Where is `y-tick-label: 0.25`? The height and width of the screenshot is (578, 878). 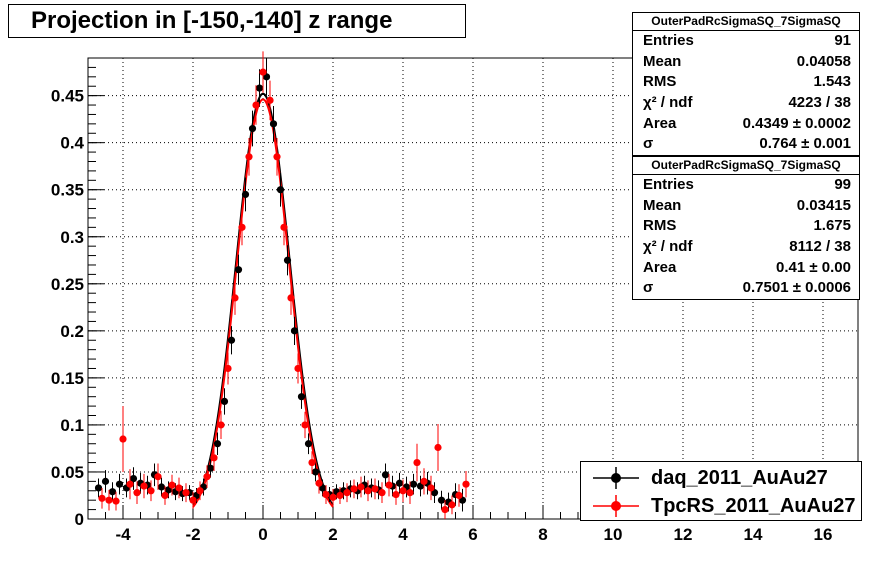
y-tick-label: 0.25 is located at coordinates (67, 284).